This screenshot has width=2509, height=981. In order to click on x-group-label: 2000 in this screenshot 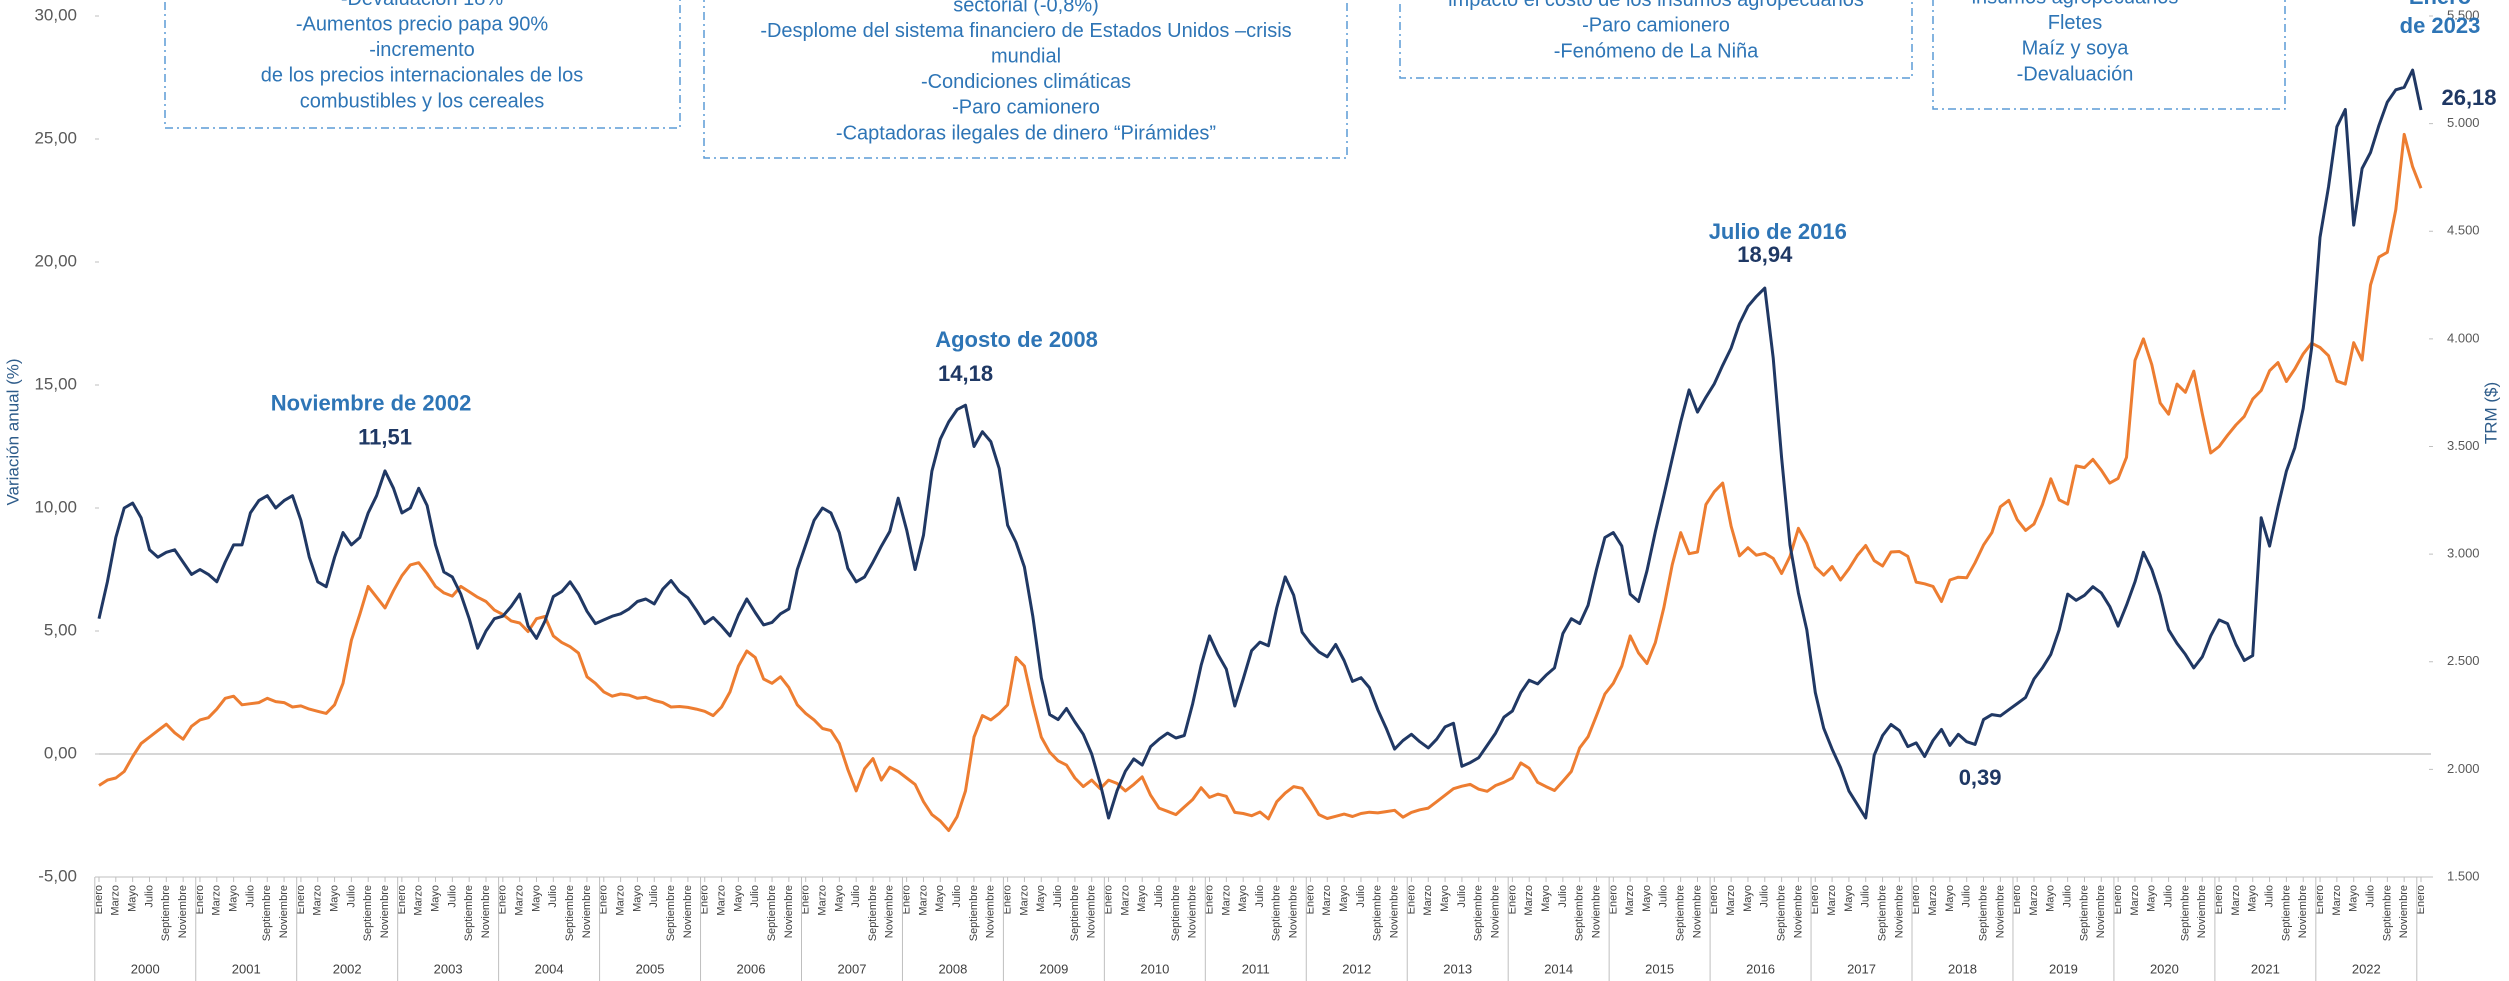, I will do `click(145, 968)`.